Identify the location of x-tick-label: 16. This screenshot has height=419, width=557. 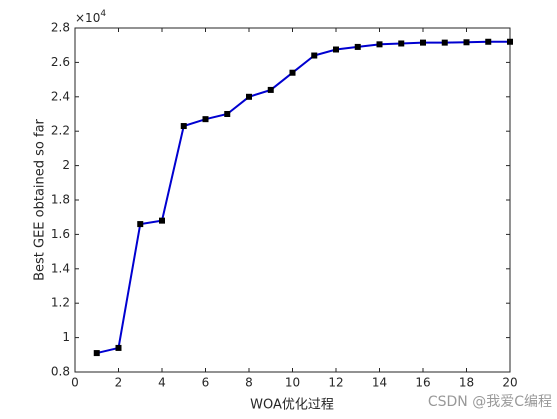
(422, 383).